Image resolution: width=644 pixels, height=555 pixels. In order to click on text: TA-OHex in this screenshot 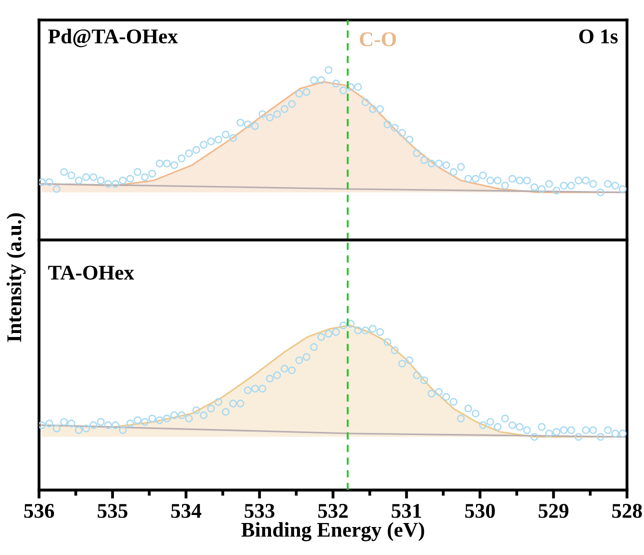, I will do `click(91, 273)`.